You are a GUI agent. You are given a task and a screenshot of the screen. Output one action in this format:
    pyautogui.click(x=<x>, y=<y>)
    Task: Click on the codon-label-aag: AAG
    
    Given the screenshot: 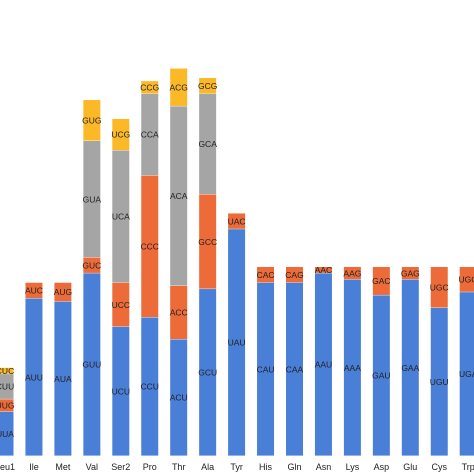 What is the action you would take?
    pyautogui.click(x=352, y=273)
    